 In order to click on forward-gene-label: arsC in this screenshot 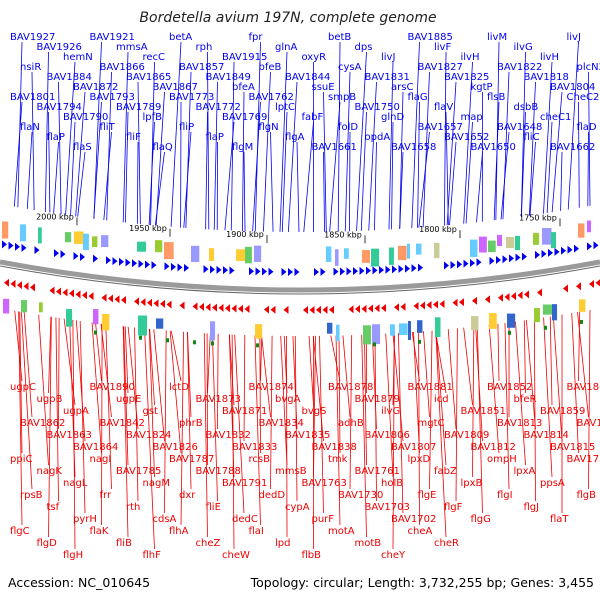, I will do `click(402, 87)`.